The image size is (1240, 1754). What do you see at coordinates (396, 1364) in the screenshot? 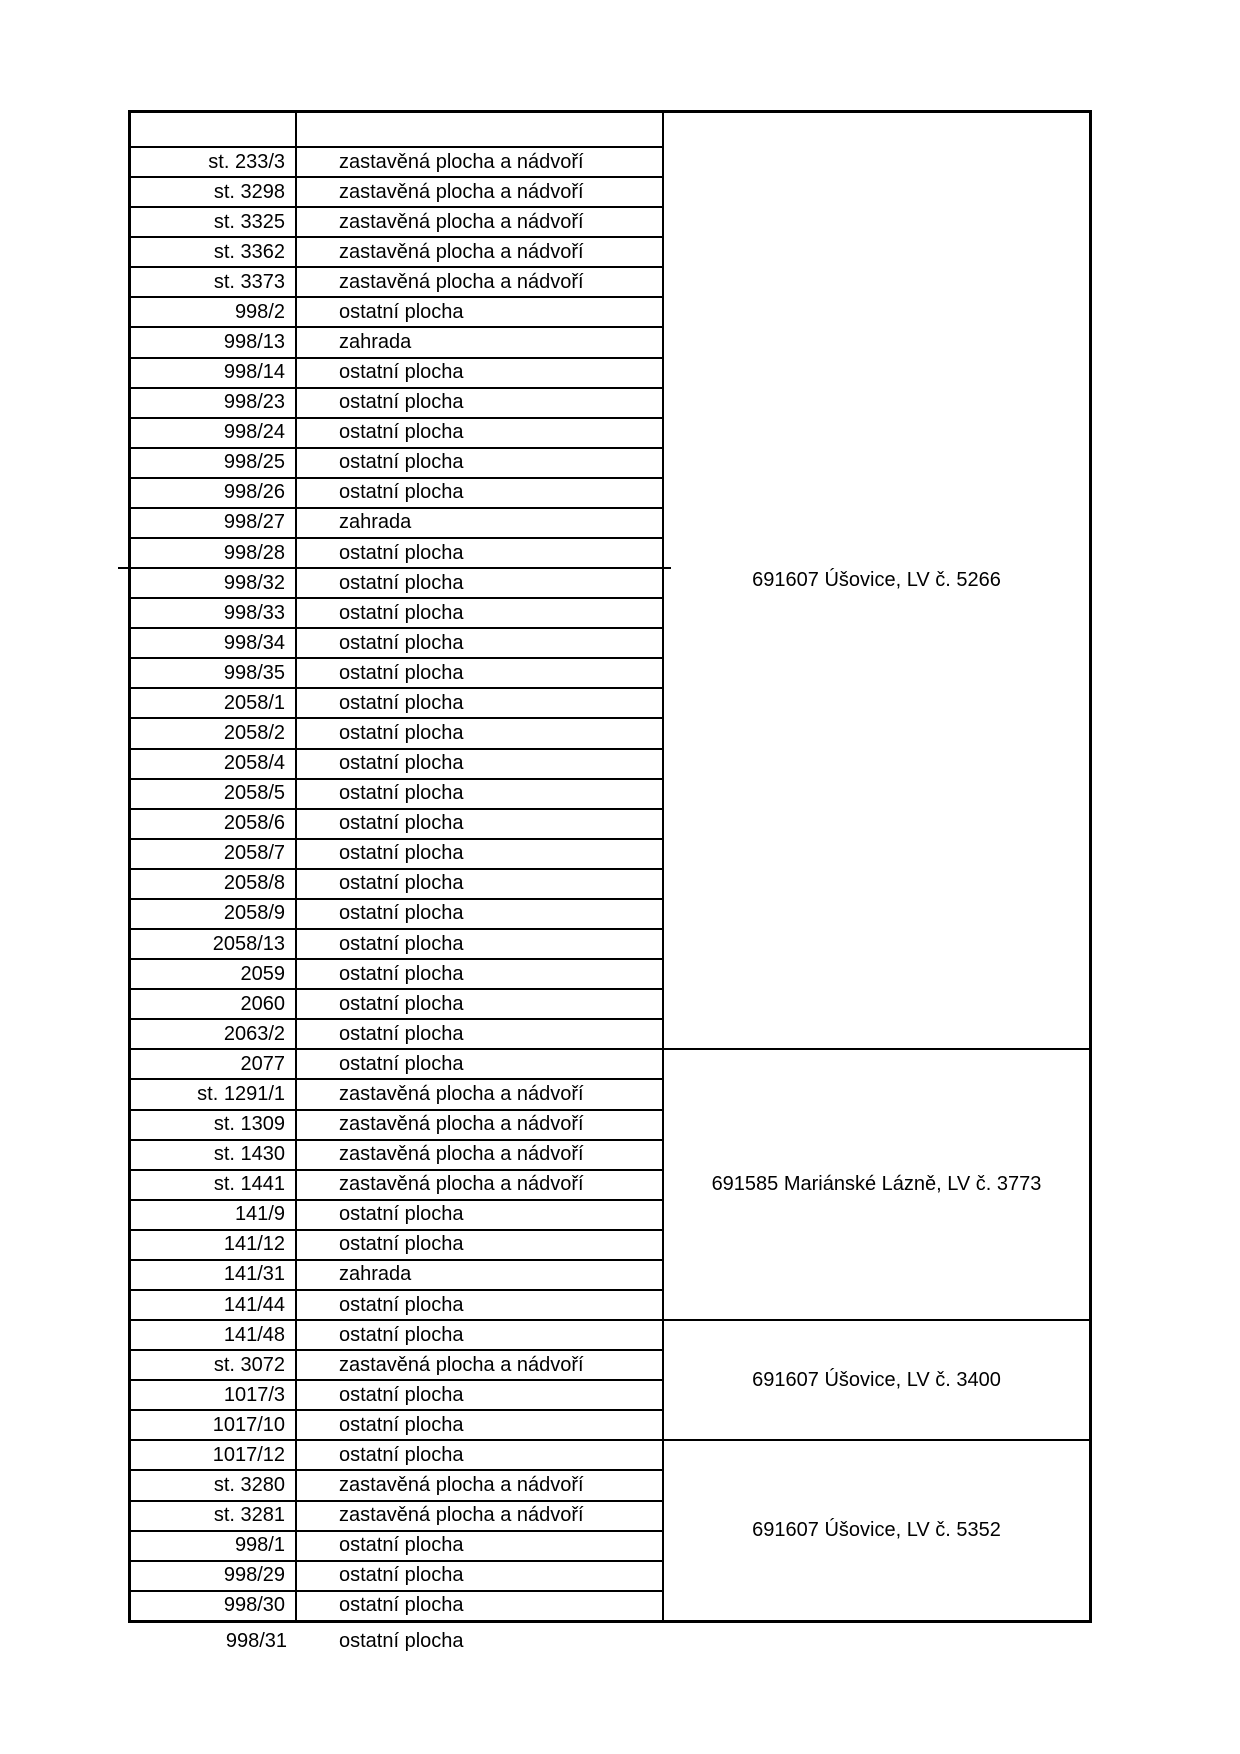
I see `table-row: st. 3072 zastavěná plocha a nádvoří` at bounding box center [396, 1364].